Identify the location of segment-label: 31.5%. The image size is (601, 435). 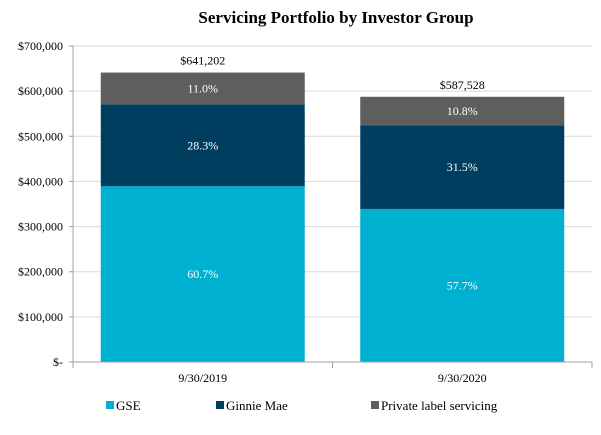
(462, 167).